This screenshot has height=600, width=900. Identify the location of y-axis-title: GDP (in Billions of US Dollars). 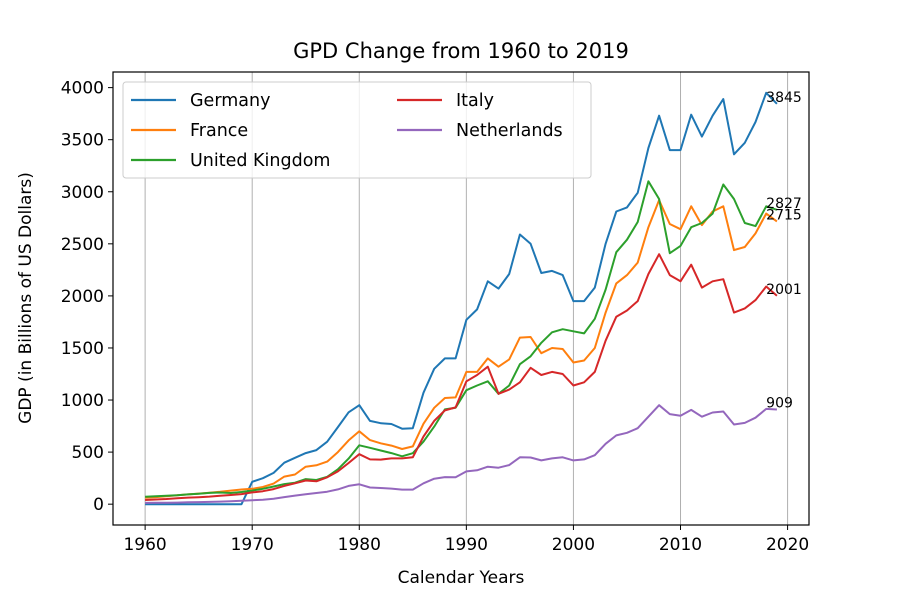
(26, 298).